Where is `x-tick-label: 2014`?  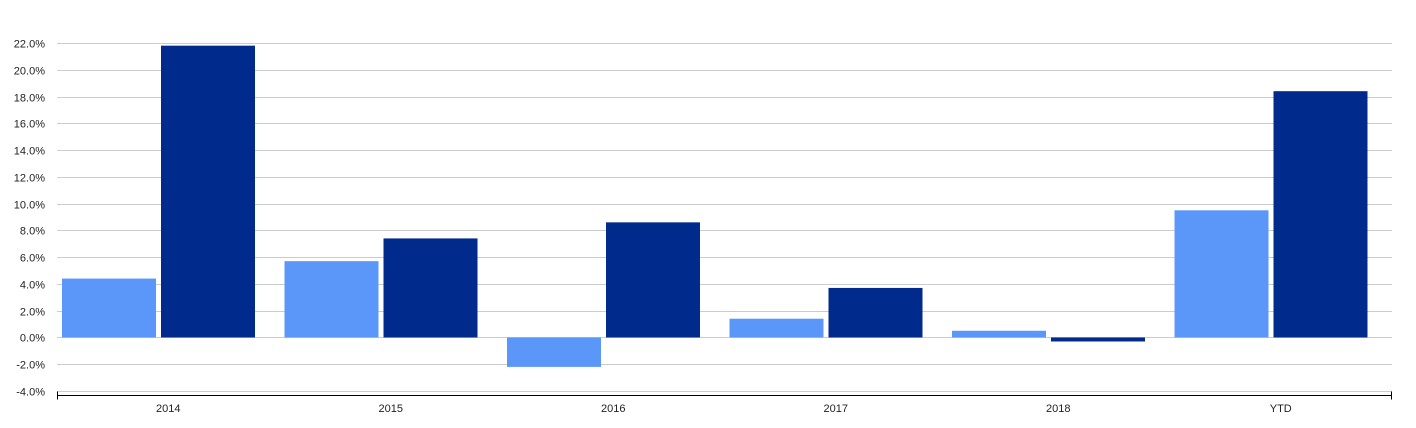 x-tick-label: 2014 is located at coordinates (168, 409).